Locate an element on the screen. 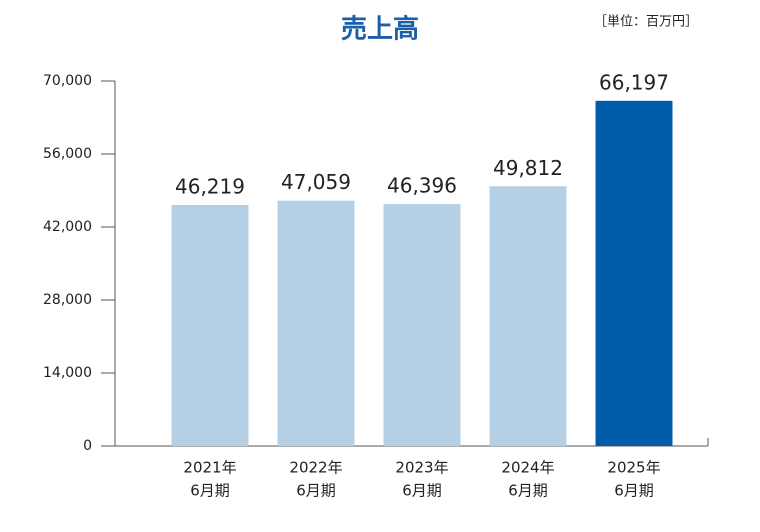 Image resolution: width=760 pixels, height=532 pixels. y-tick-label: 56,000 is located at coordinates (67, 154).